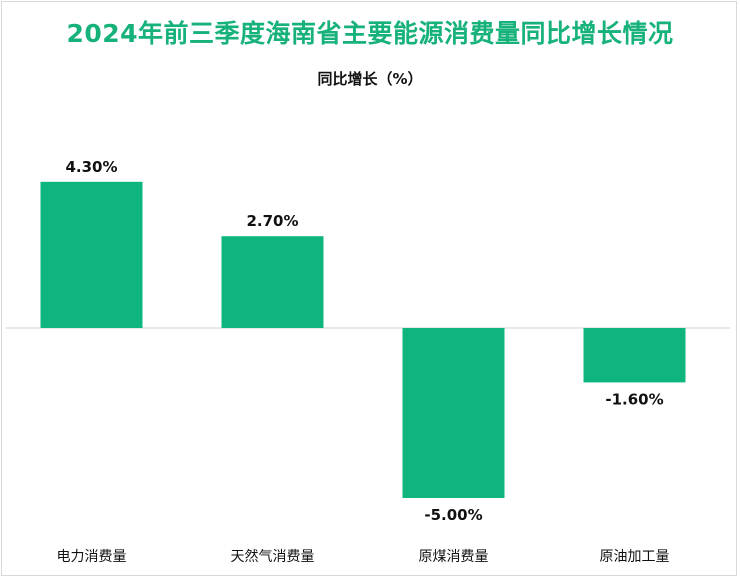  What do you see at coordinates (370, 33) in the screenshot?
I see `chart-title: 2024年前三季度海南省主要能源消费量同比增长情况` at bounding box center [370, 33].